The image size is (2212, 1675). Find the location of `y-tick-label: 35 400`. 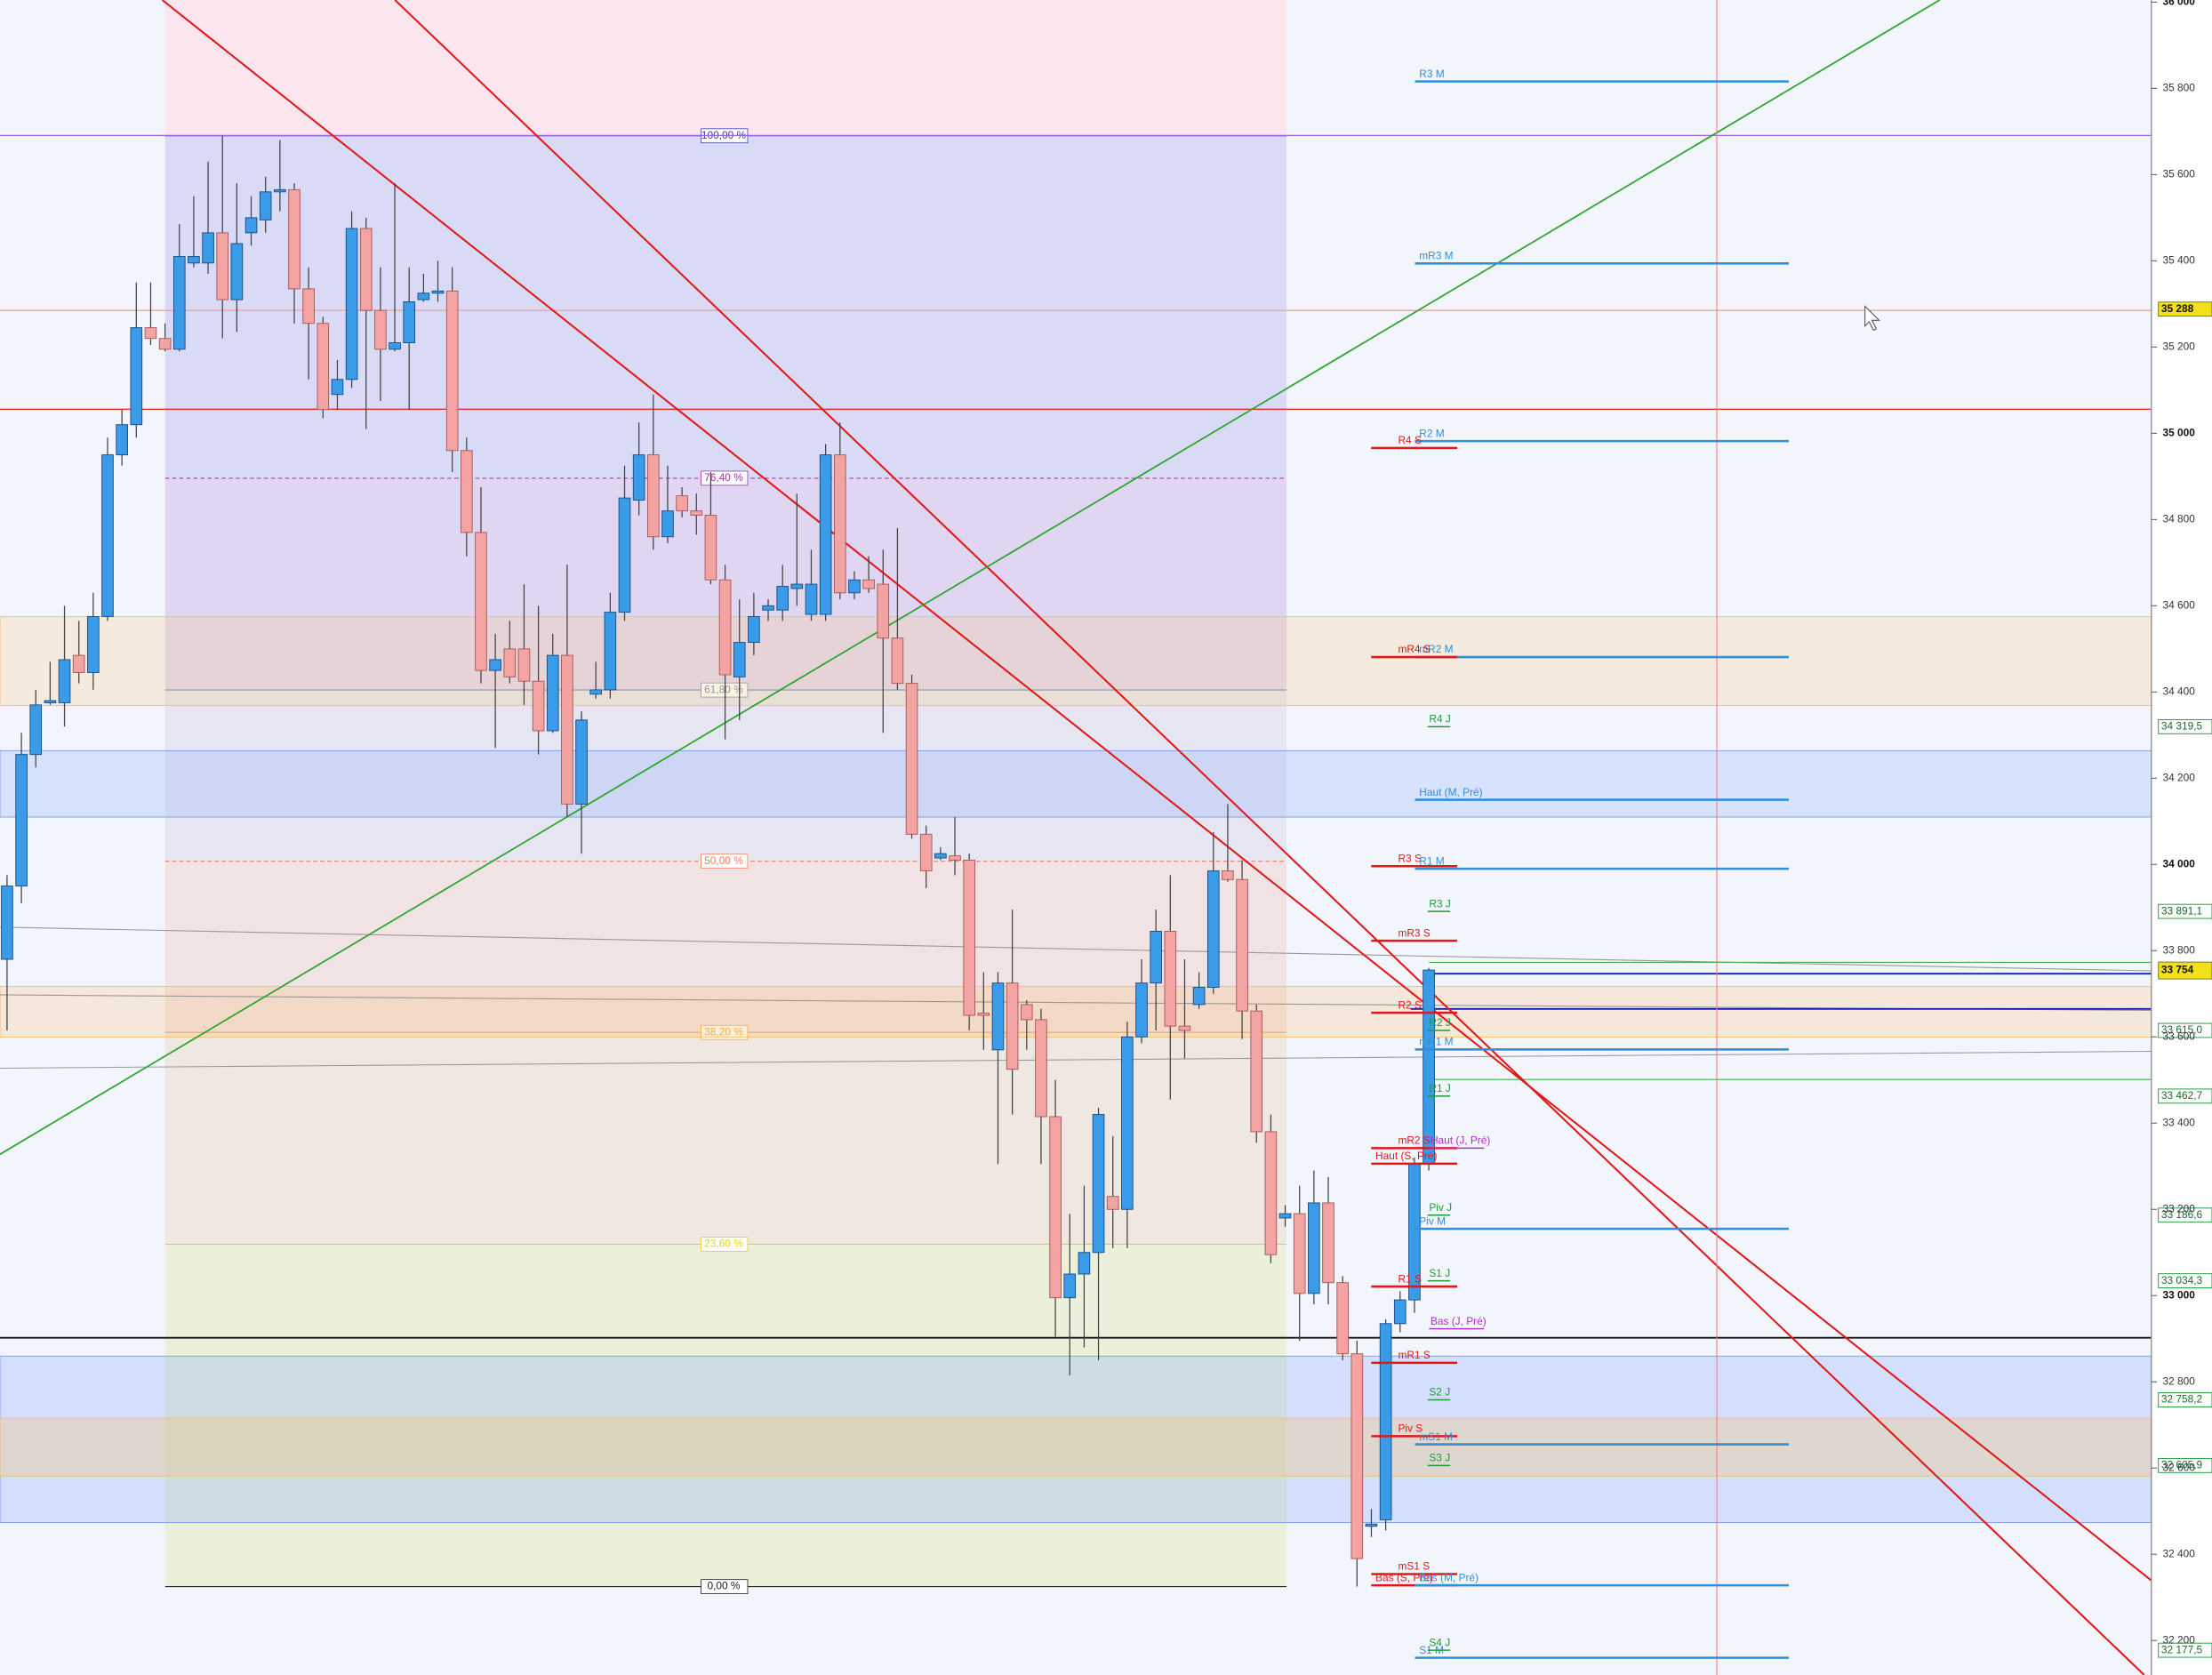

y-tick-label: 35 400 is located at coordinates (2178, 260).